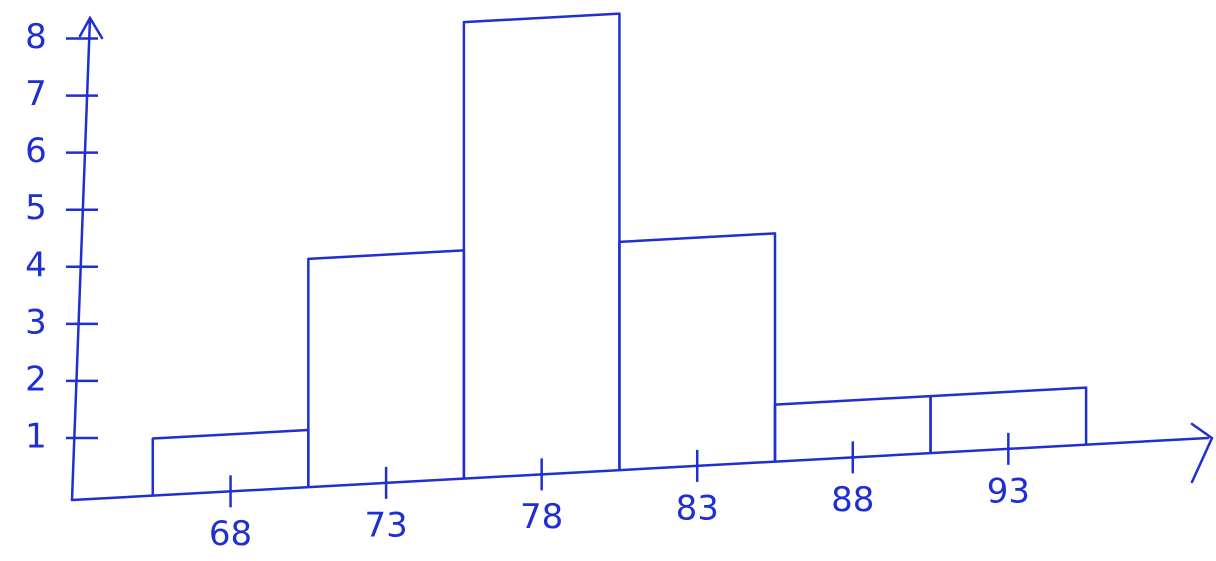  I want to click on y-tick-label: 5, so click(36, 208).